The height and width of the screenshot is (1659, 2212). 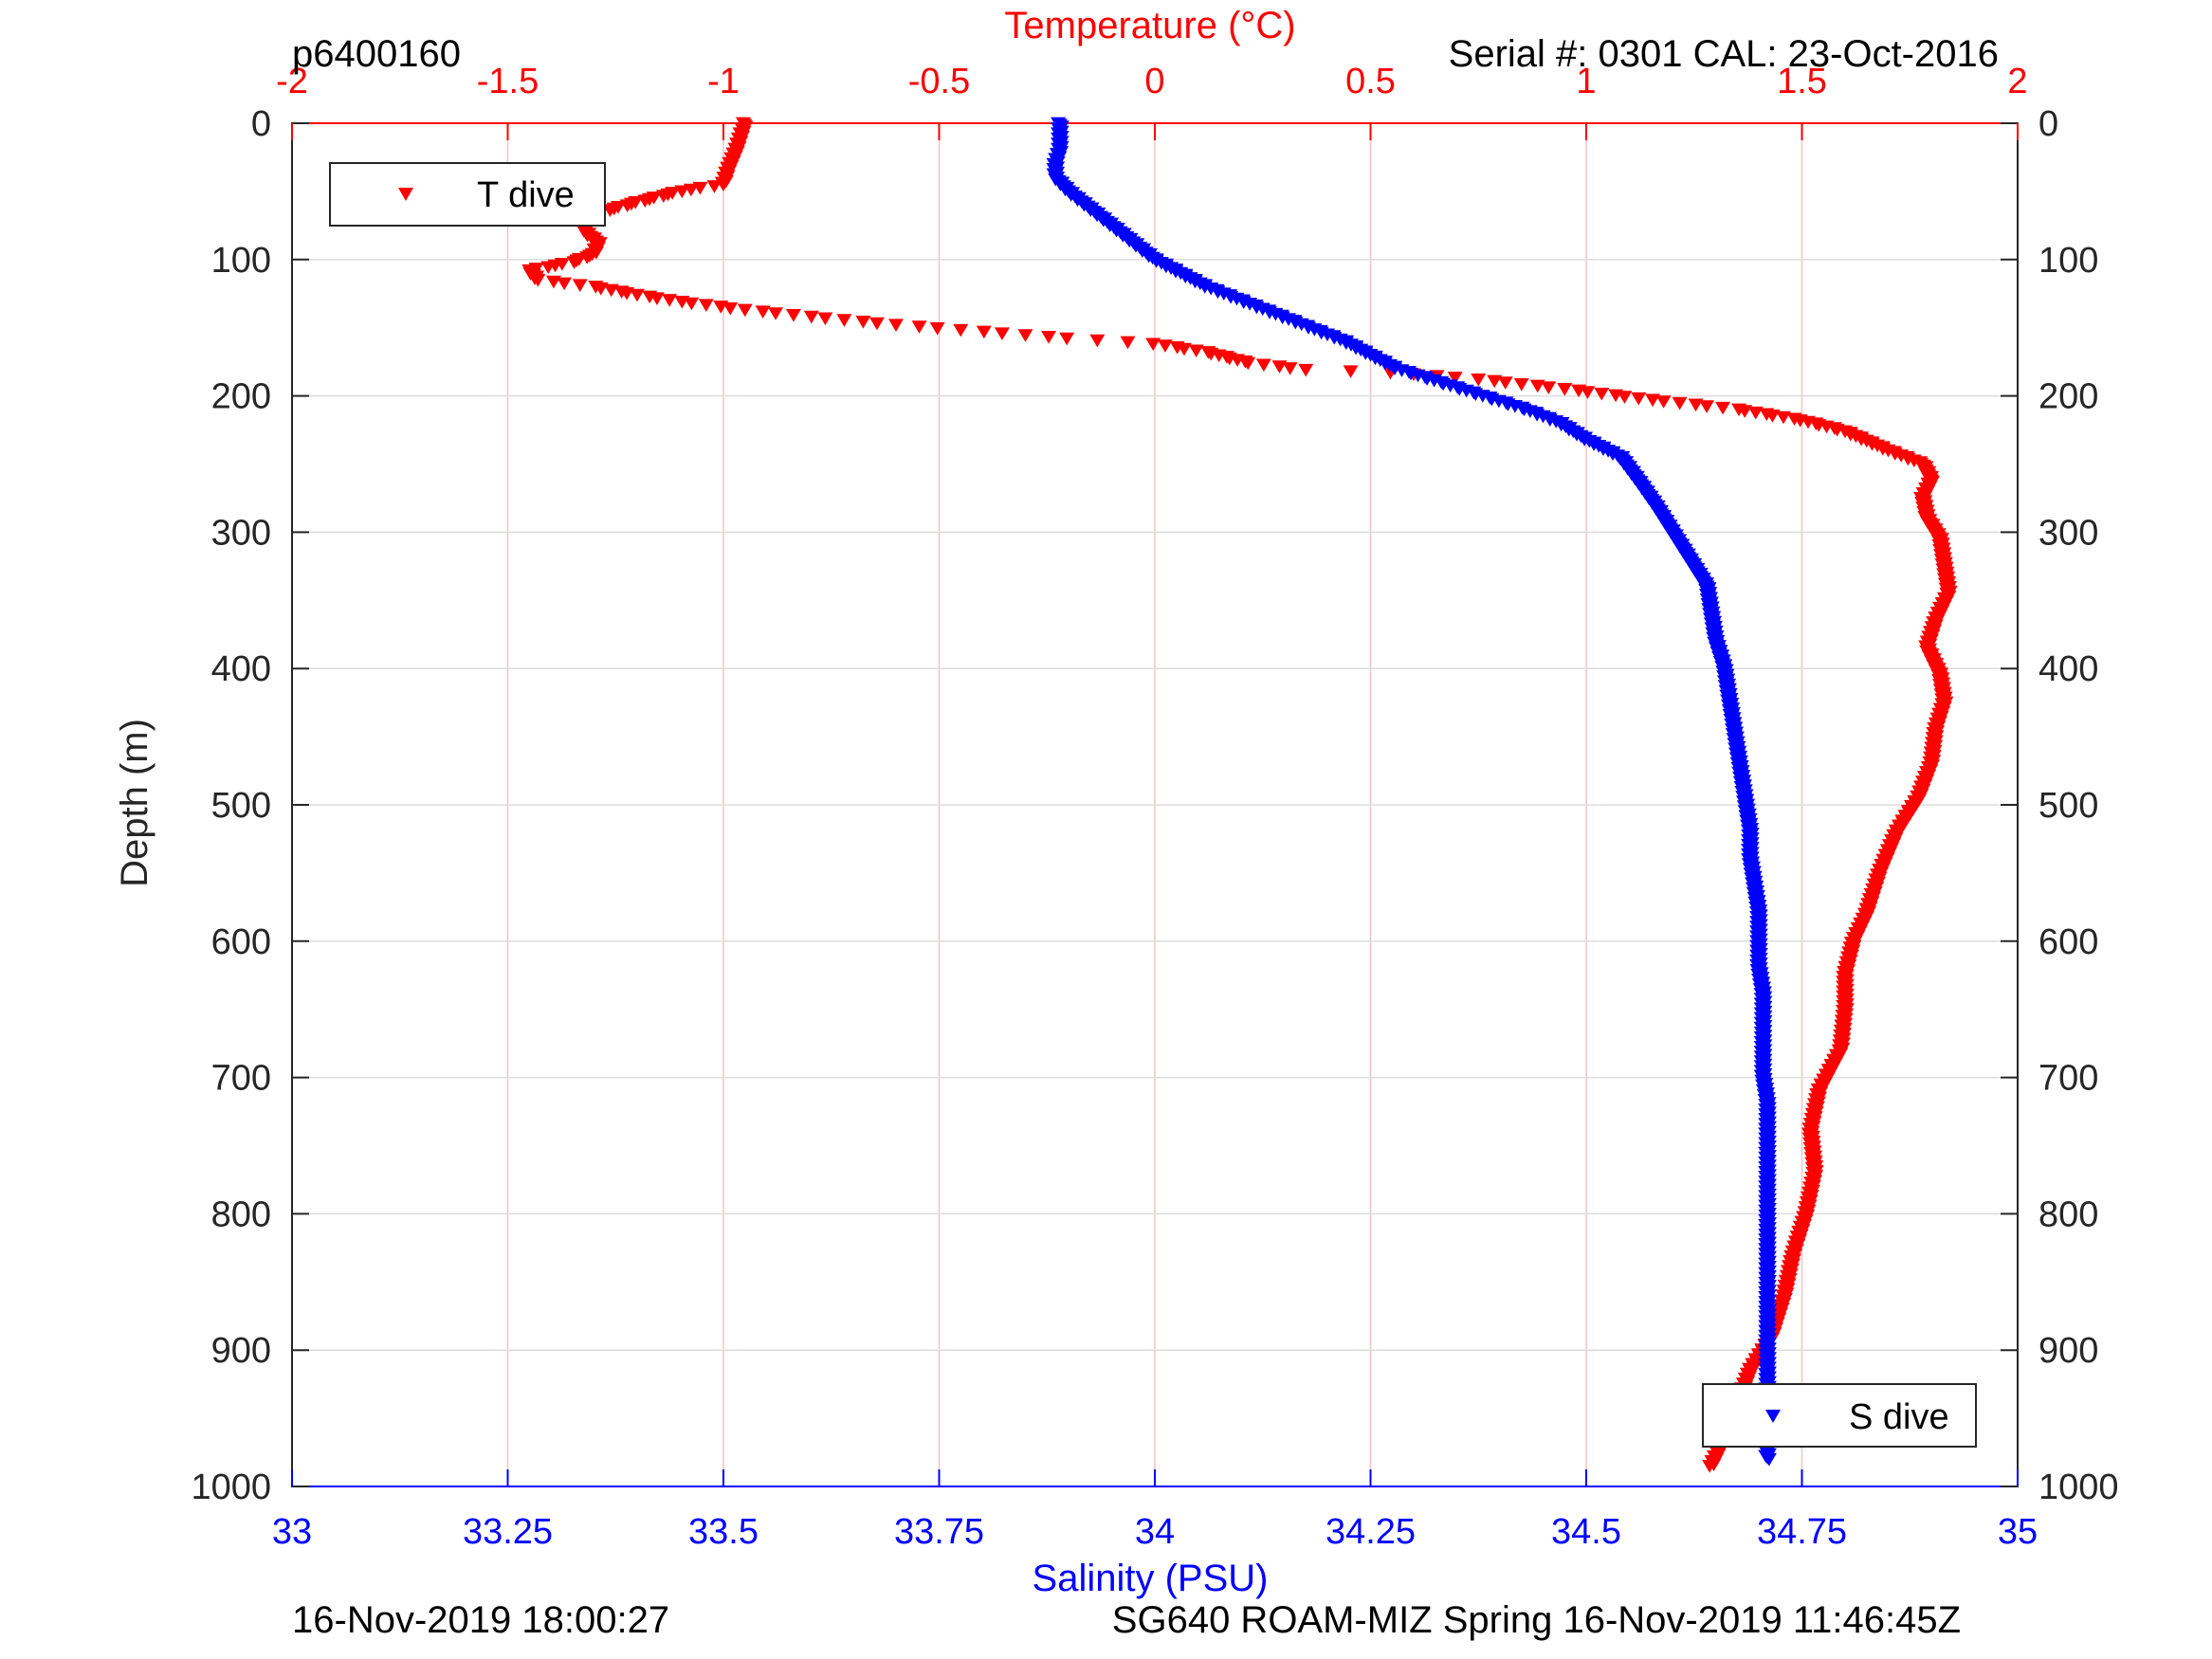 I want to click on footer-timestamp: 16-Nov-2019 18:00:27, so click(x=480, y=1620).